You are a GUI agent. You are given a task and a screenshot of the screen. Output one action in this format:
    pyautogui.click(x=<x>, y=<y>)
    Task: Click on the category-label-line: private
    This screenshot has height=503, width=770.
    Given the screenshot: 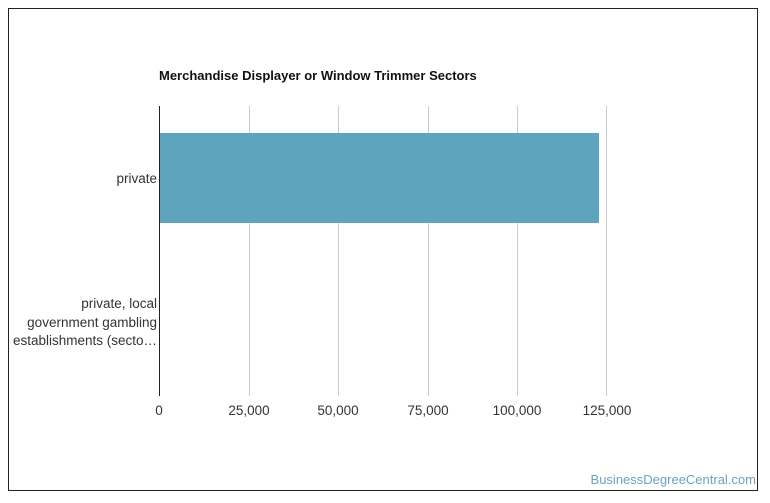 What is the action you would take?
    pyautogui.click(x=136, y=178)
    